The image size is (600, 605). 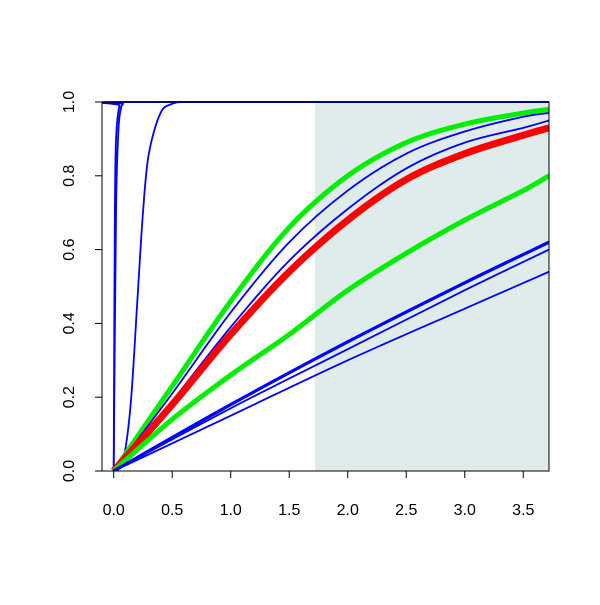 I want to click on y-tick-label: 0.6, so click(x=69, y=249).